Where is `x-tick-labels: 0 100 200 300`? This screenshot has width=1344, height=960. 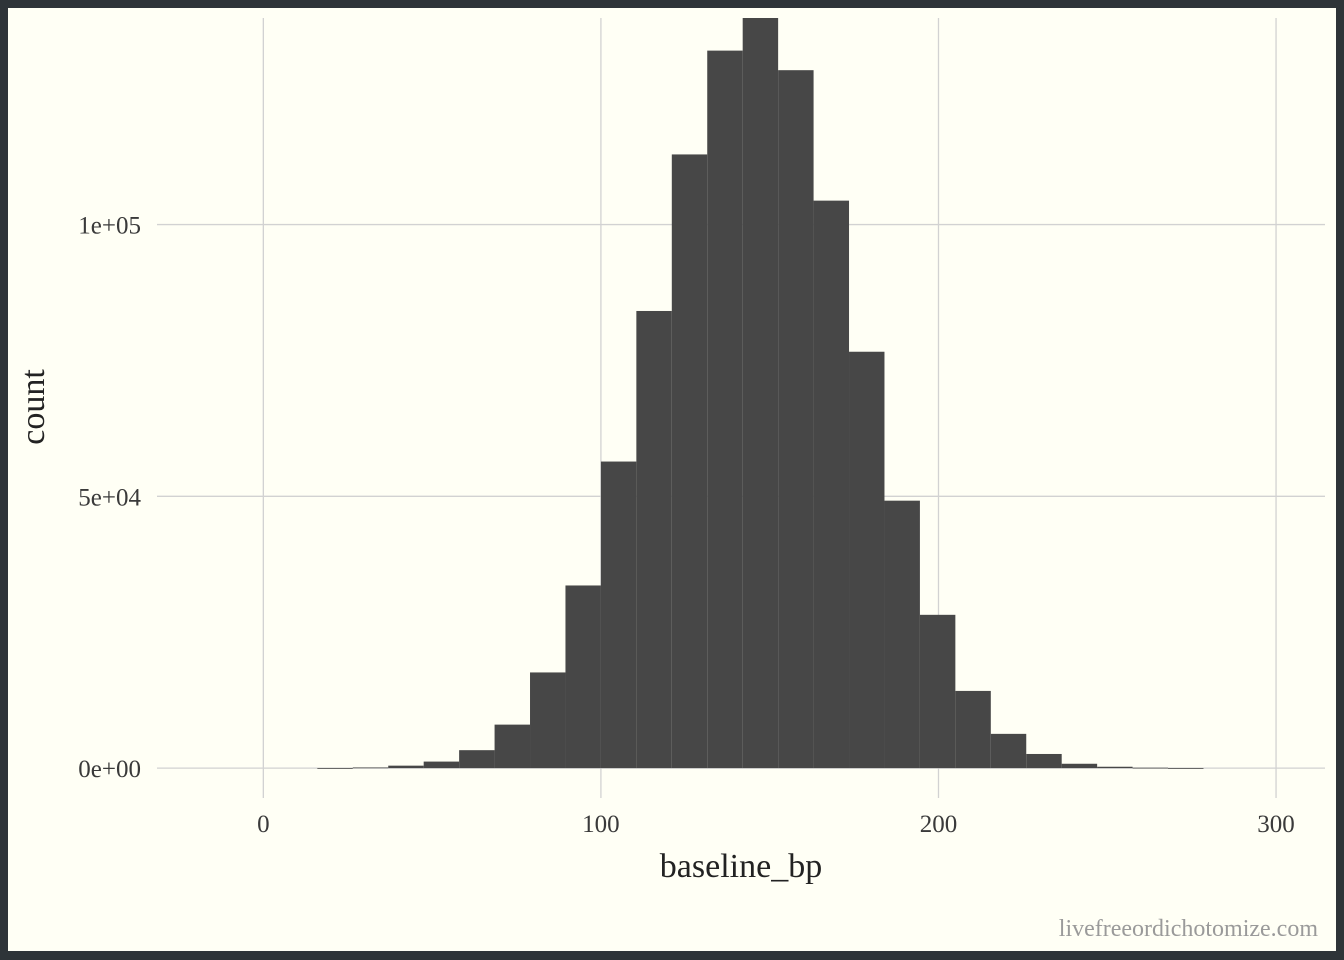
x-tick-labels: 0 100 200 300 is located at coordinates (776, 824).